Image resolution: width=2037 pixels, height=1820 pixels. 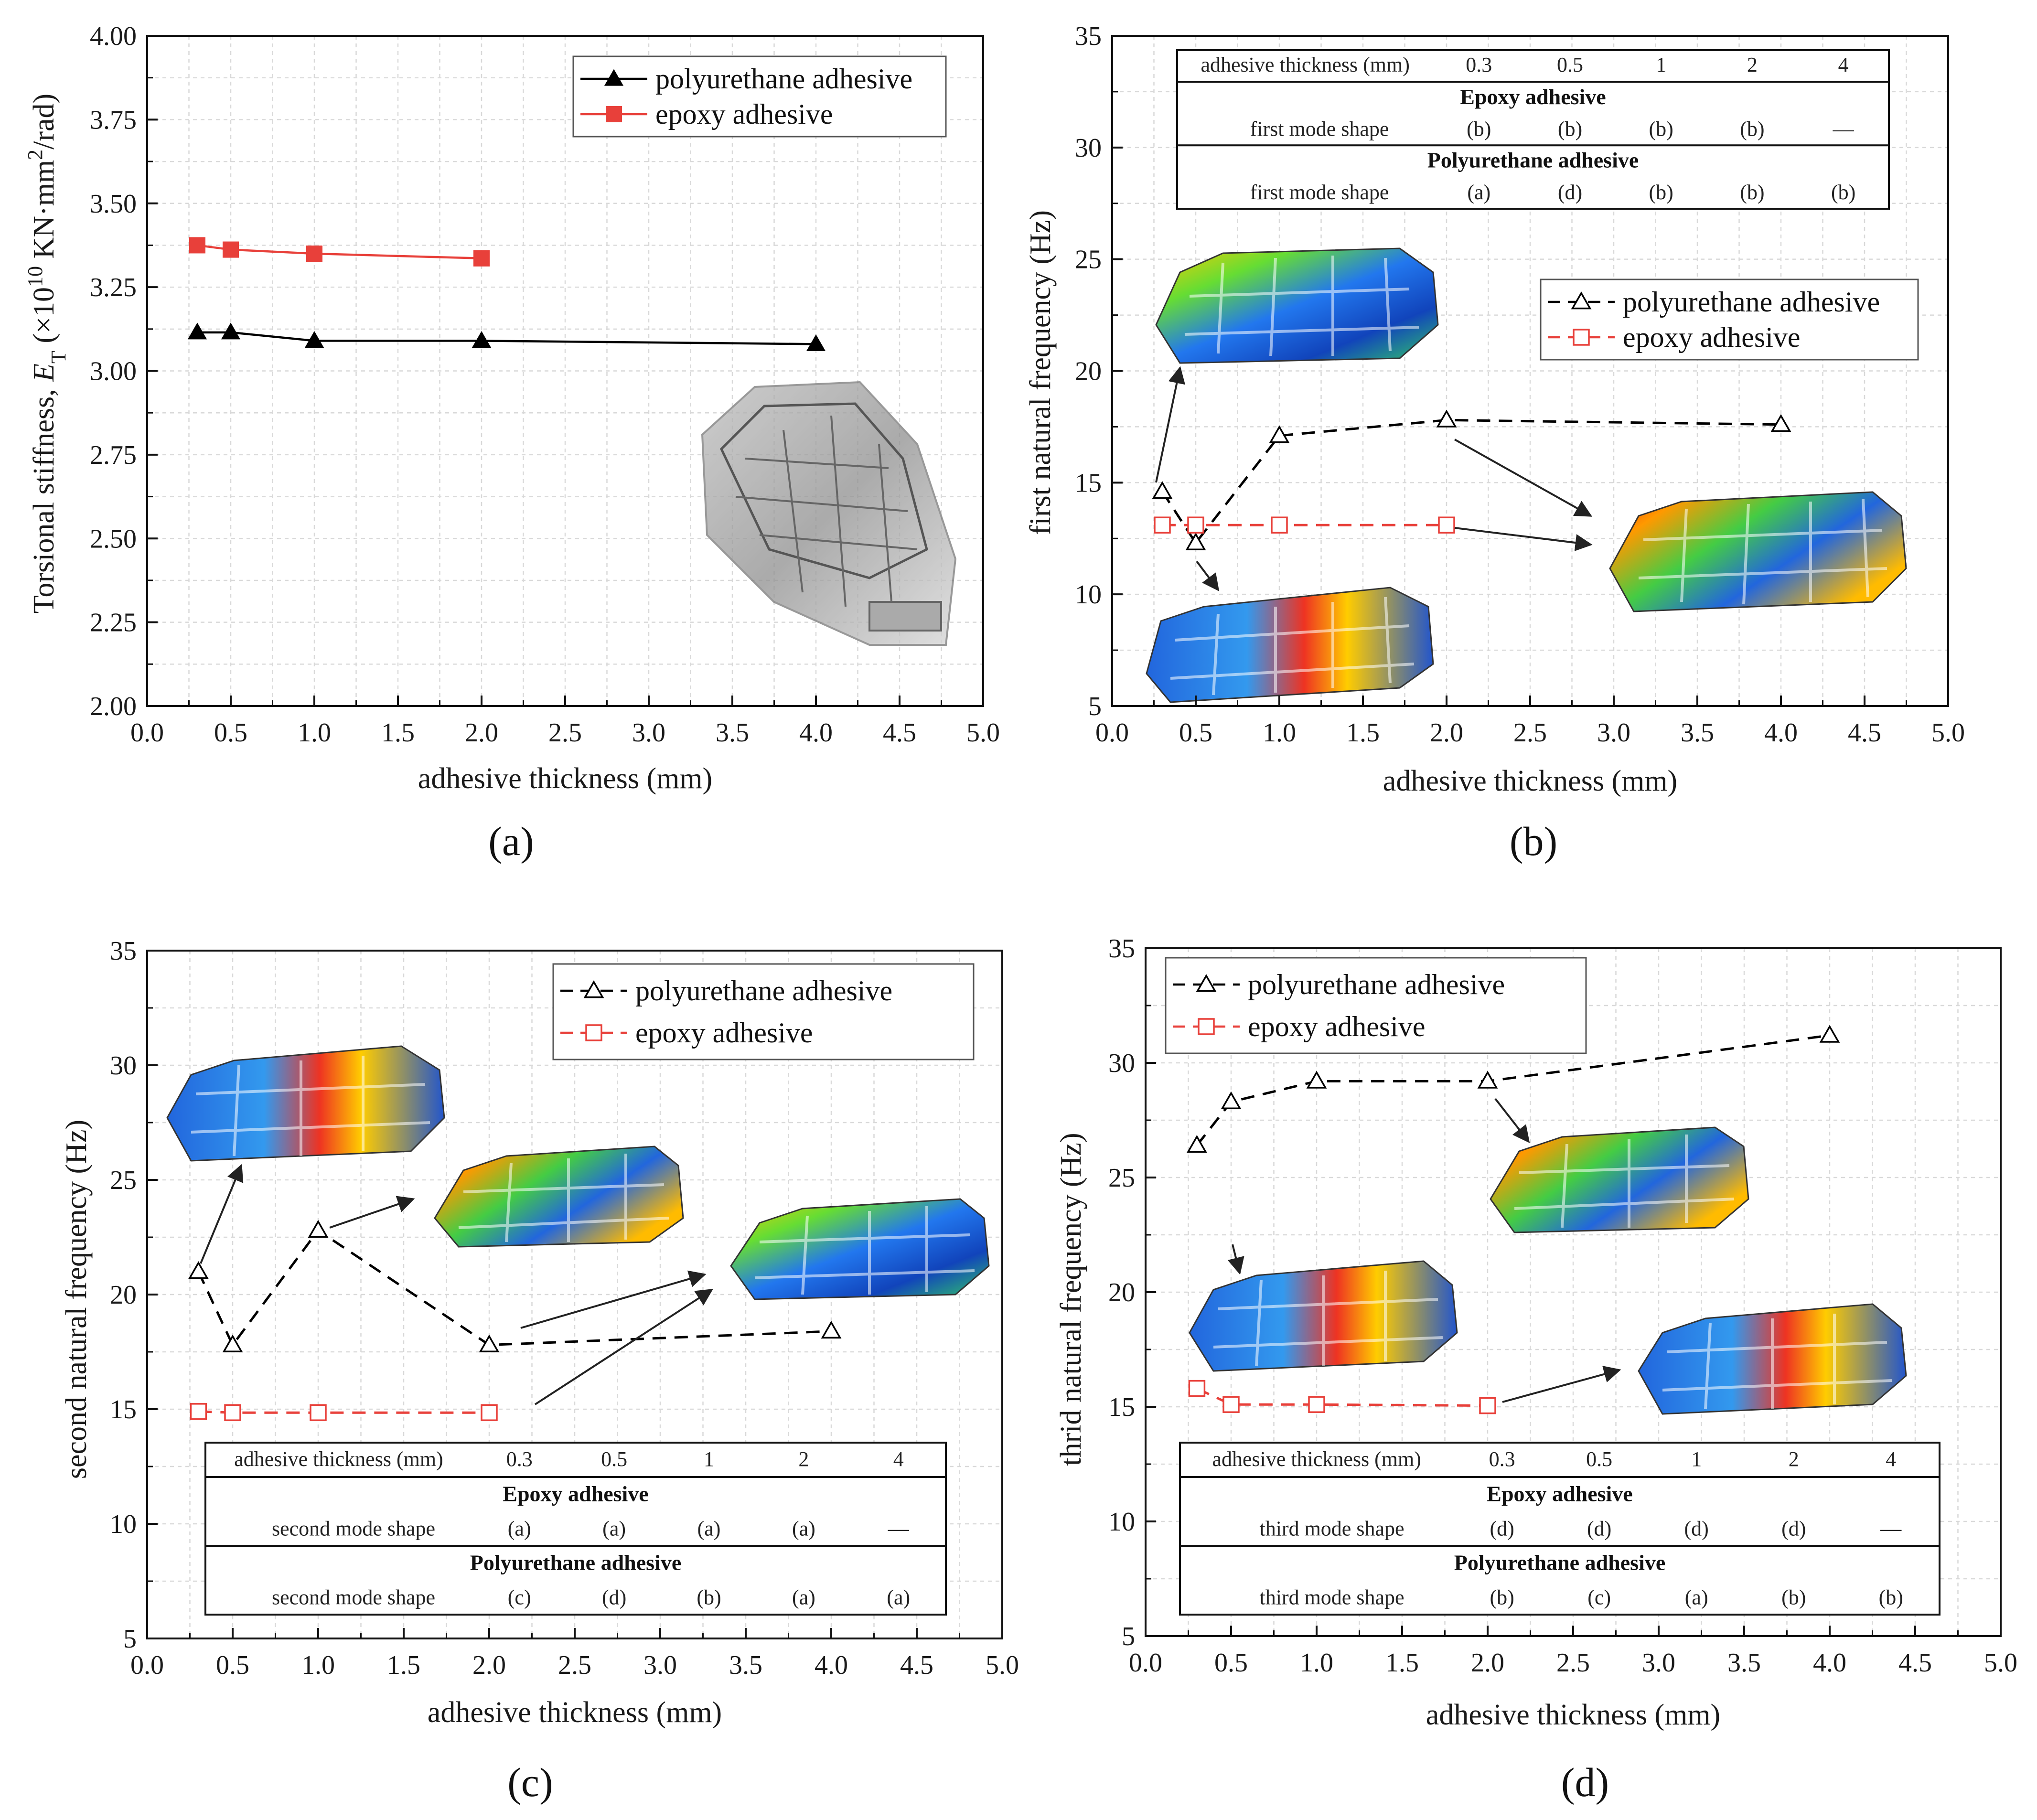 I want to click on table-group-title: Polyurethane adhesive, so click(x=1533, y=160).